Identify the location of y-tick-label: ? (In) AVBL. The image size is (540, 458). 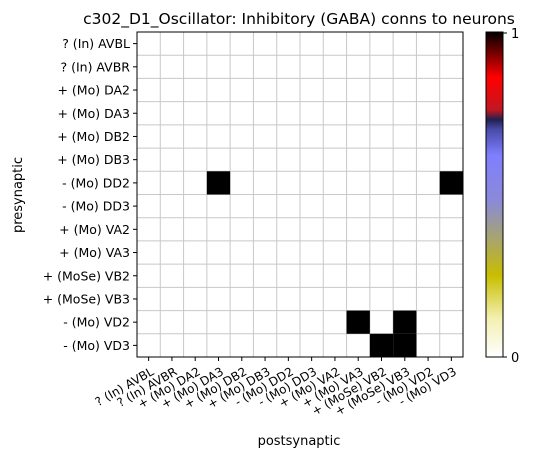
(96, 43).